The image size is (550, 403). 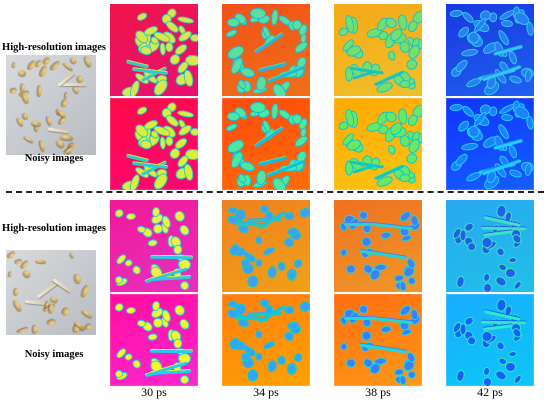 What do you see at coordinates (378, 50) in the screenshot?
I see `image-tile-top-high-res-38ps` at bounding box center [378, 50].